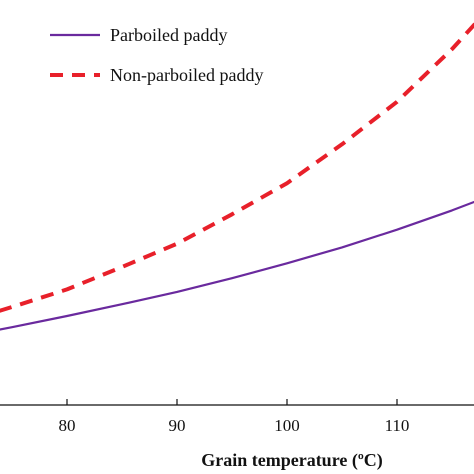  Describe the element at coordinates (156, 55) in the screenshot. I see `legend: Parboiled paddy Non-parboiled paddy` at that location.